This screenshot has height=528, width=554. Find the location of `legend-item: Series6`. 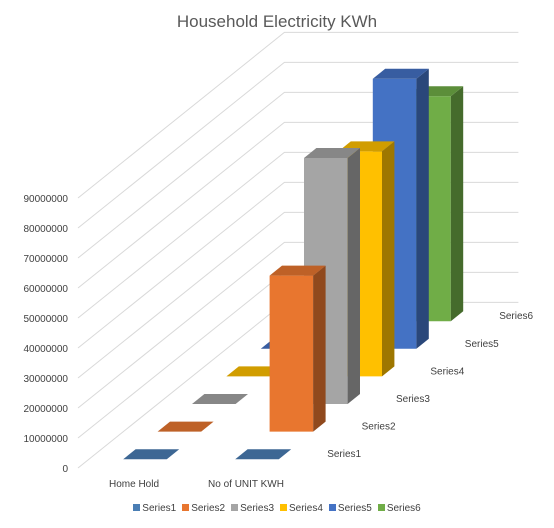

legend-item: Series6 is located at coordinates (399, 508).